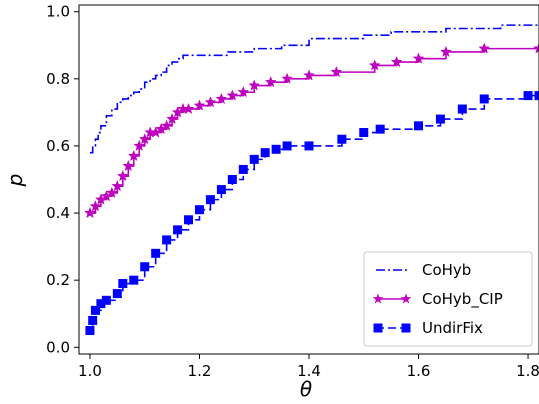  What do you see at coordinates (446, 270) in the screenshot?
I see `legend-label-cohyb: CoHyb` at bounding box center [446, 270].